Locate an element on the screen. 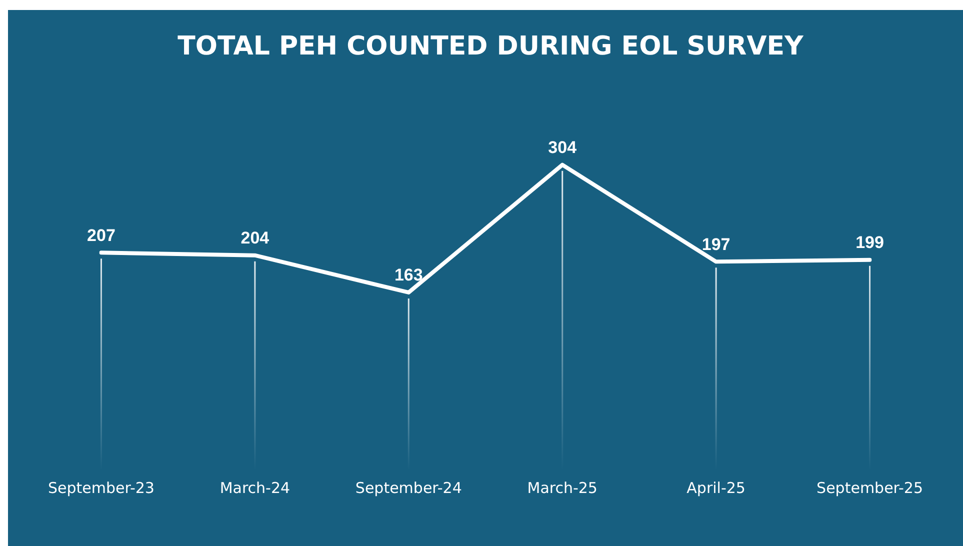  data-label: 207 is located at coordinates (101, 235).